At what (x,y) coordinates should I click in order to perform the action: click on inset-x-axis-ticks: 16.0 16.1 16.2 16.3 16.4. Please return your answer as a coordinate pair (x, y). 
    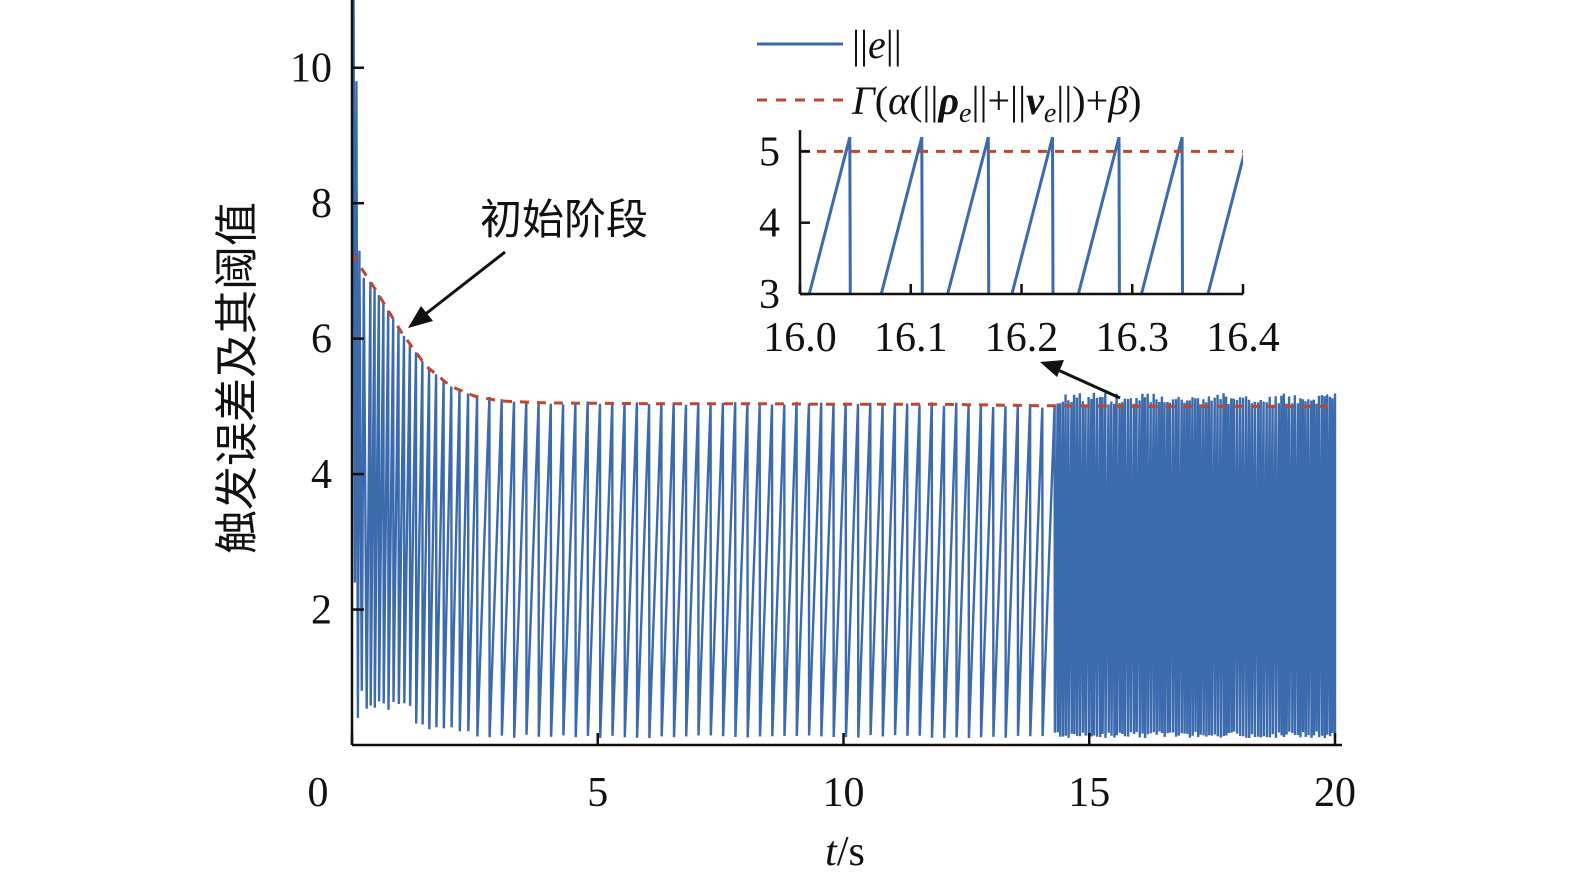
    Looking at the image, I should click on (1021, 322).